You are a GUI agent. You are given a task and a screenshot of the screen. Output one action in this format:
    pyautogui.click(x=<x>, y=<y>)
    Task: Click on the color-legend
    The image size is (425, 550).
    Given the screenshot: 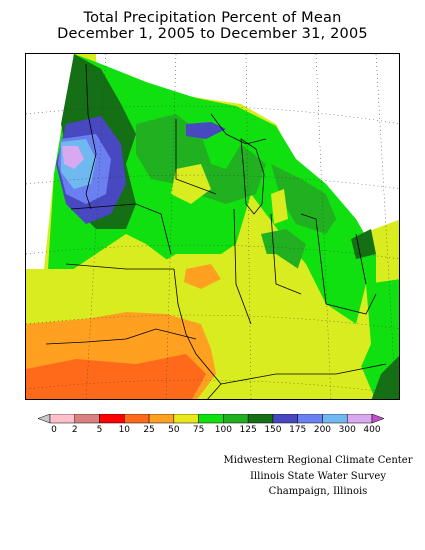 What is the action you would take?
    pyautogui.click(x=211, y=419)
    